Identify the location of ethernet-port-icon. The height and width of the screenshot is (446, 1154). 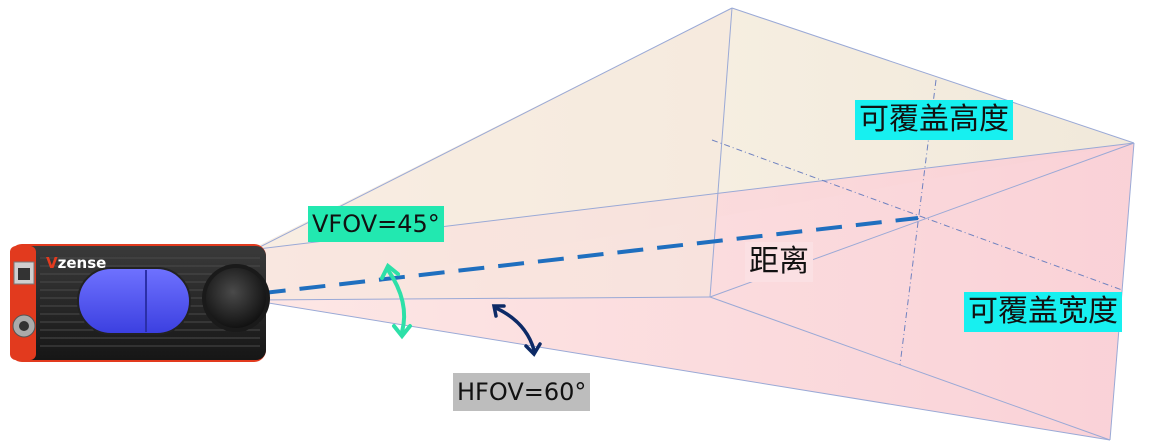
(24, 273).